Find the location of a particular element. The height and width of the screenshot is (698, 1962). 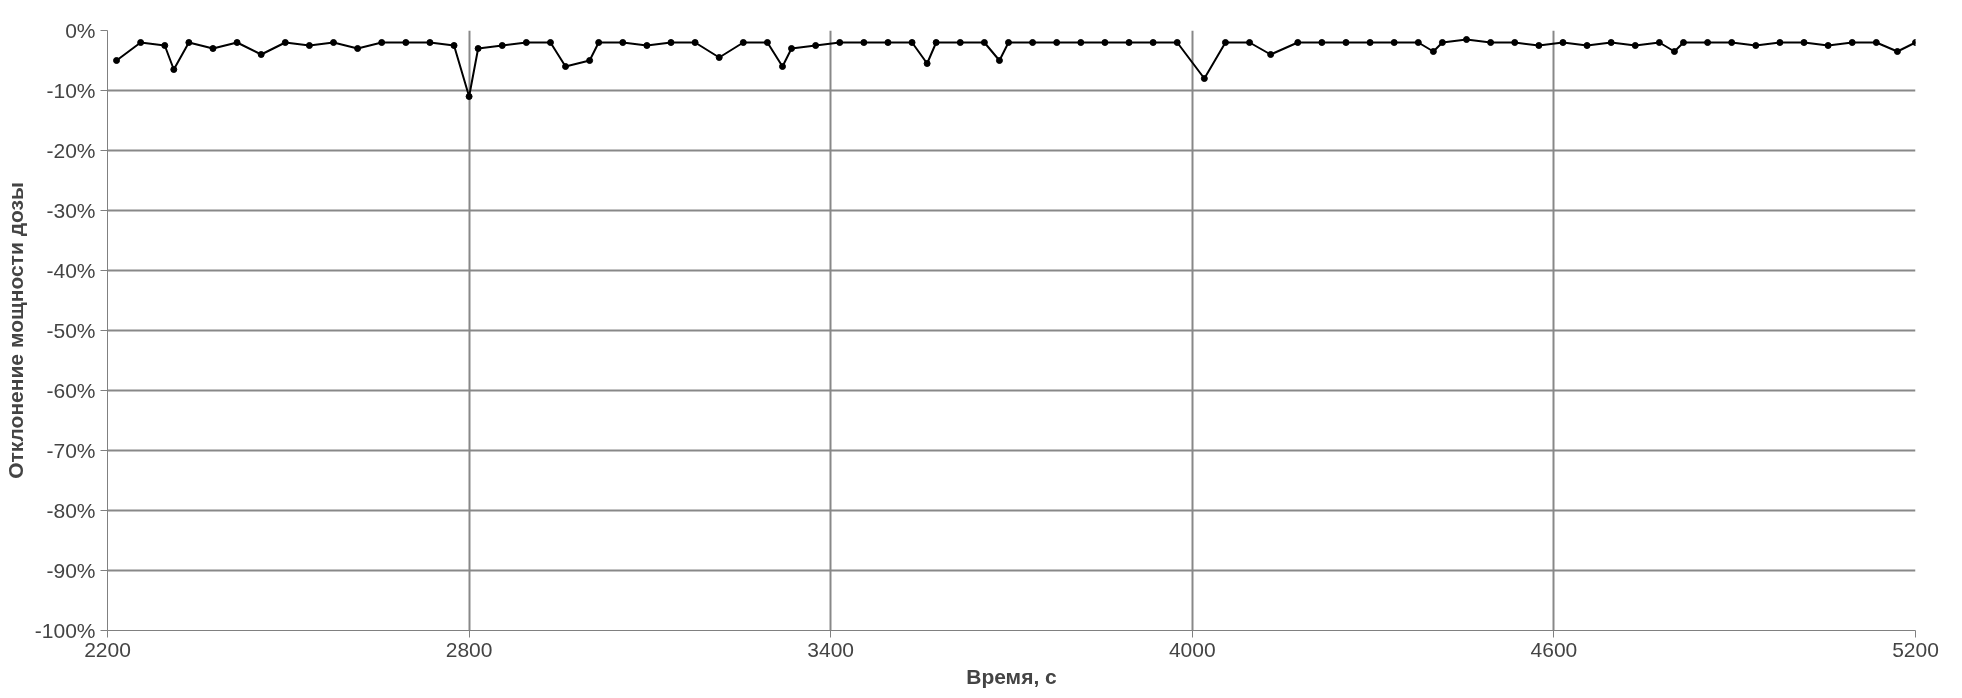

y-tick-label: -90% is located at coordinates (71, 570).